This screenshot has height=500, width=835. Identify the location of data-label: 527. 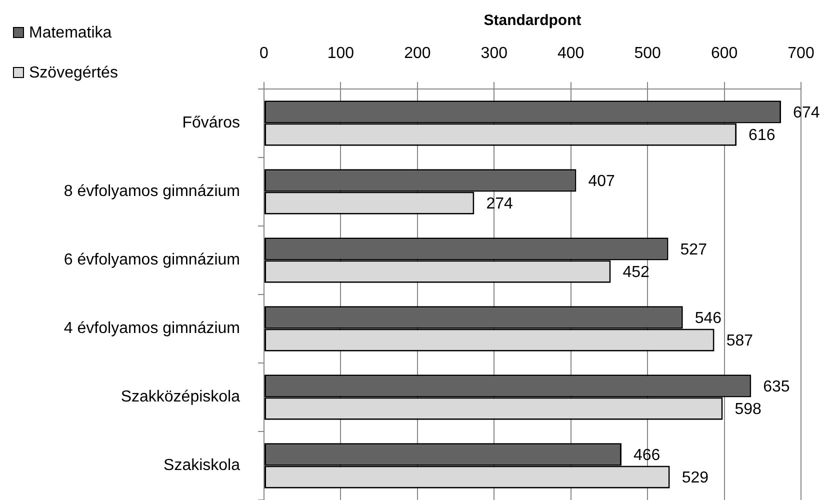
(694, 249).